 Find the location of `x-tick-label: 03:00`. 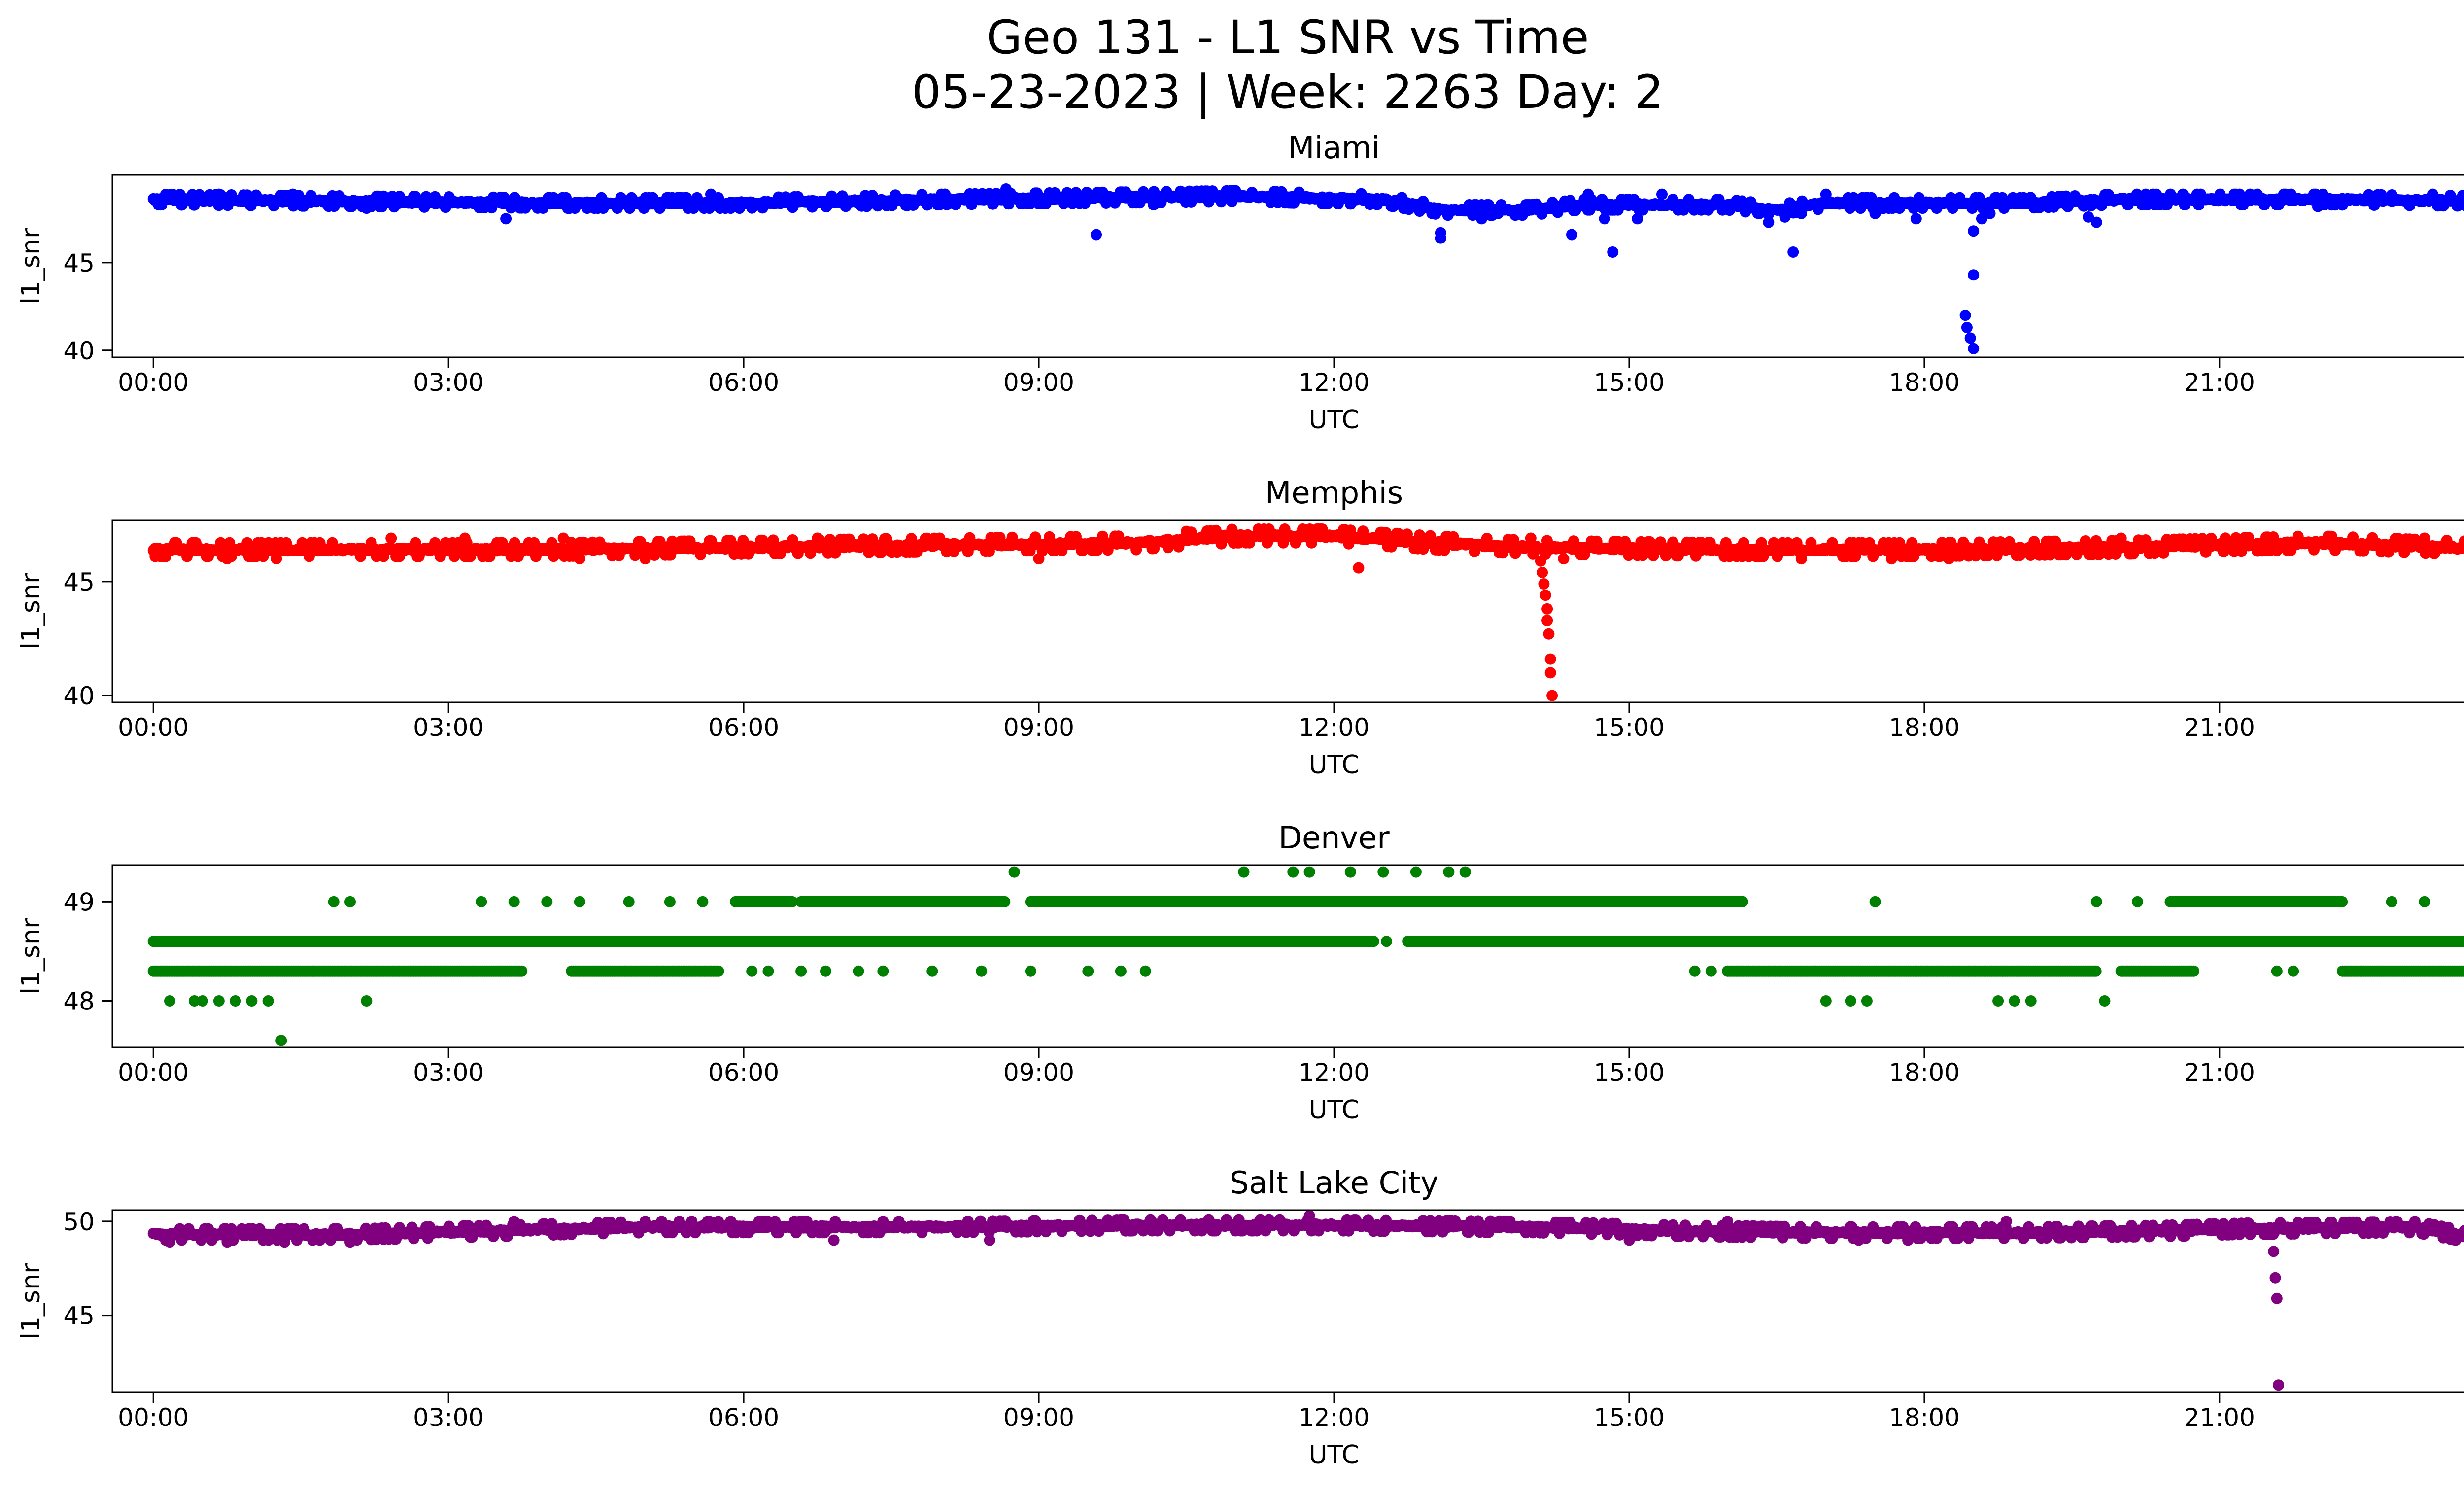

x-tick-label: 03:00 is located at coordinates (448, 727).